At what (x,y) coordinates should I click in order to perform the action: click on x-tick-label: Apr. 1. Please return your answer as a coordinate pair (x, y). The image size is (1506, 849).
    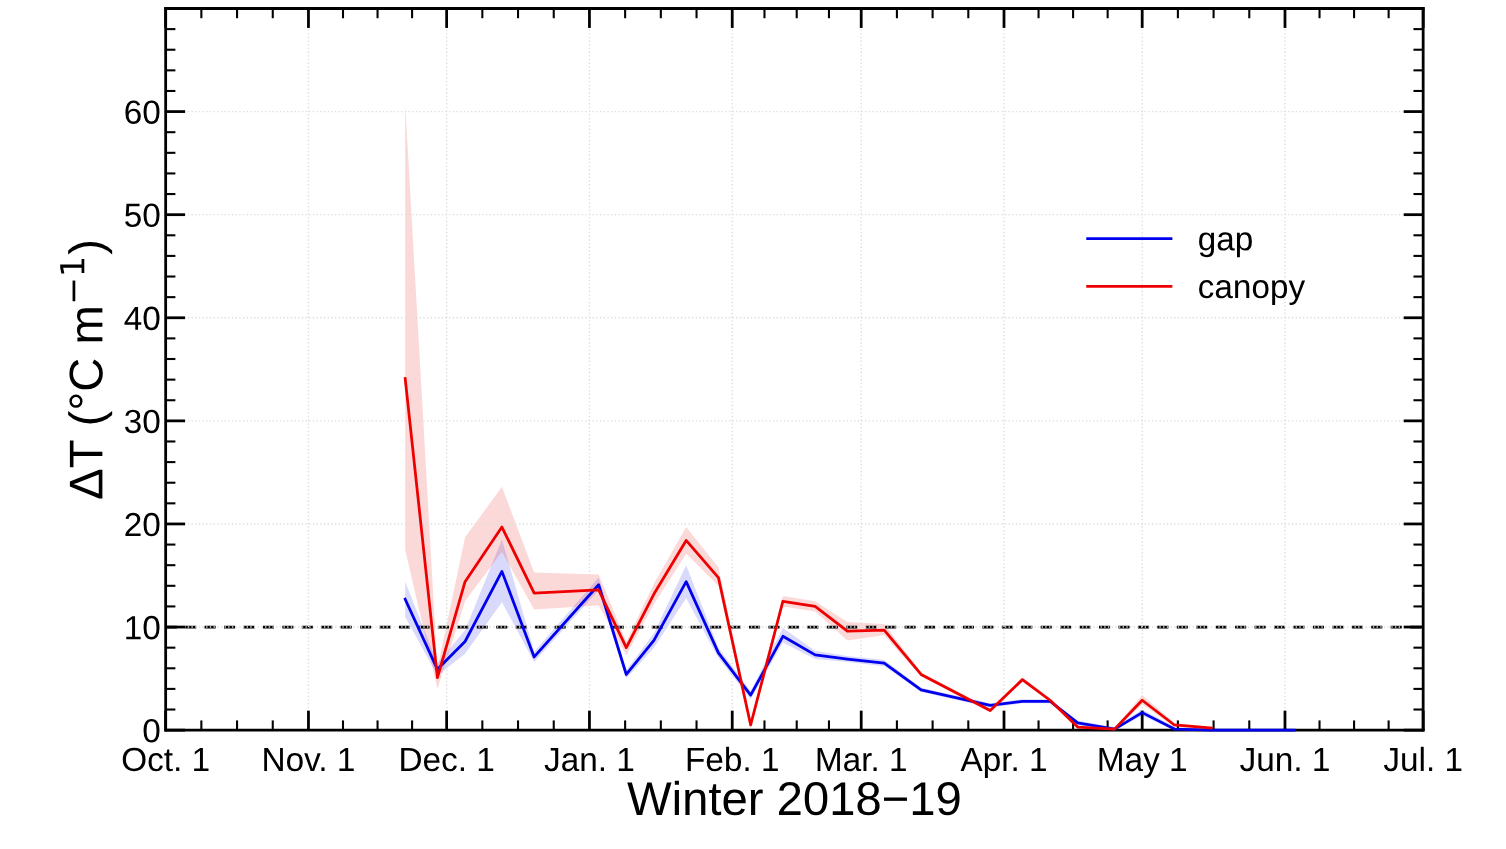
    Looking at the image, I should click on (1003, 763).